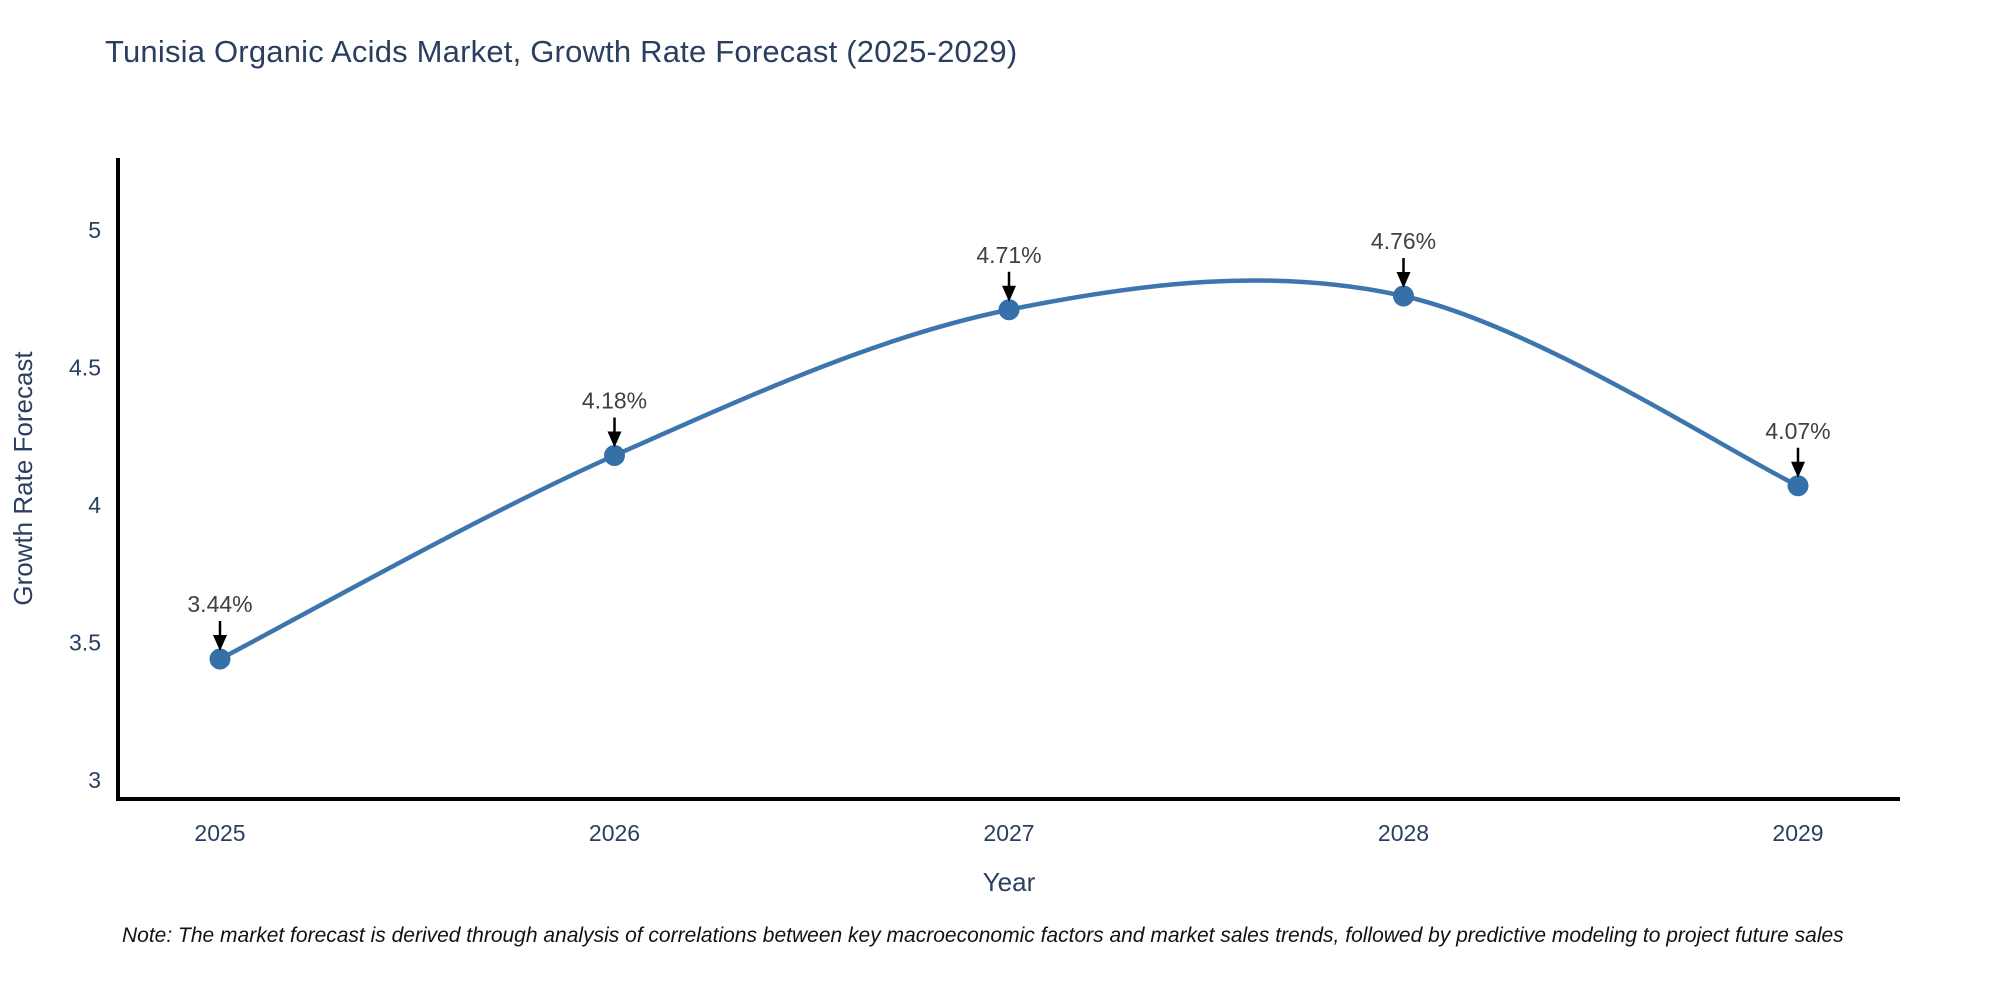  Describe the element at coordinates (1009, 882) in the screenshot. I see `x-axis-title: Year` at that location.